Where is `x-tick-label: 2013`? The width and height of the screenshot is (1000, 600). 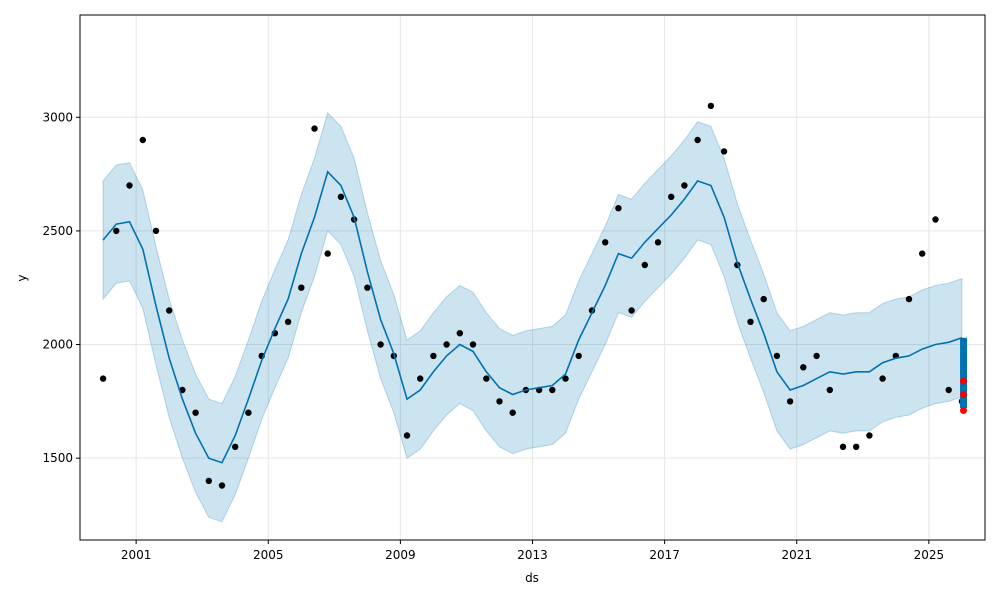 x-tick-label: 2013 is located at coordinates (532, 555).